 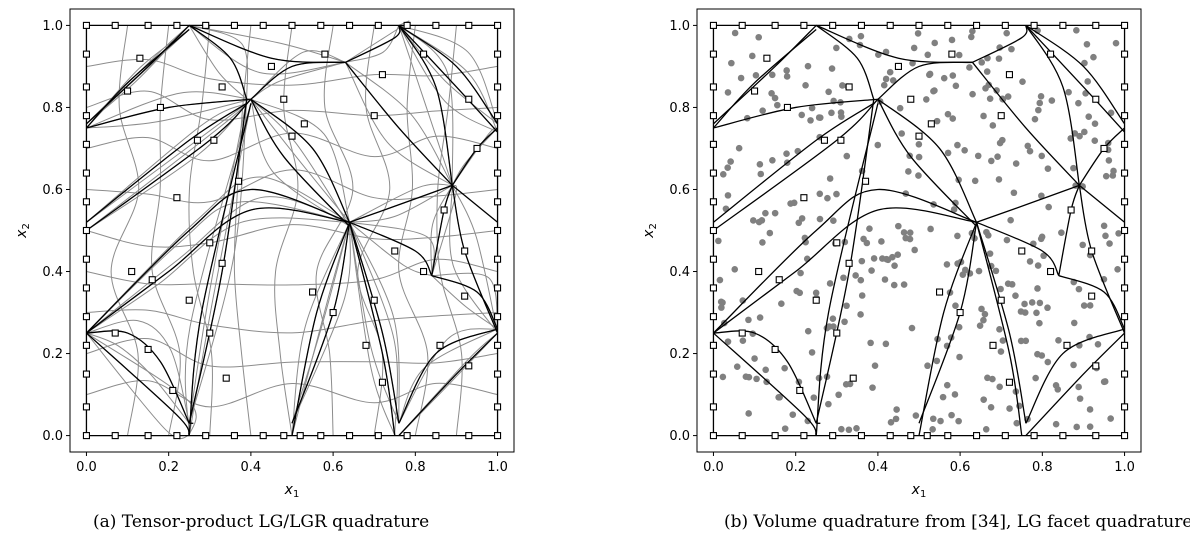 What do you see at coordinates (86, 467) in the screenshot?
I see `x-tick-label: 0.0` at bounding box center [86, 467].